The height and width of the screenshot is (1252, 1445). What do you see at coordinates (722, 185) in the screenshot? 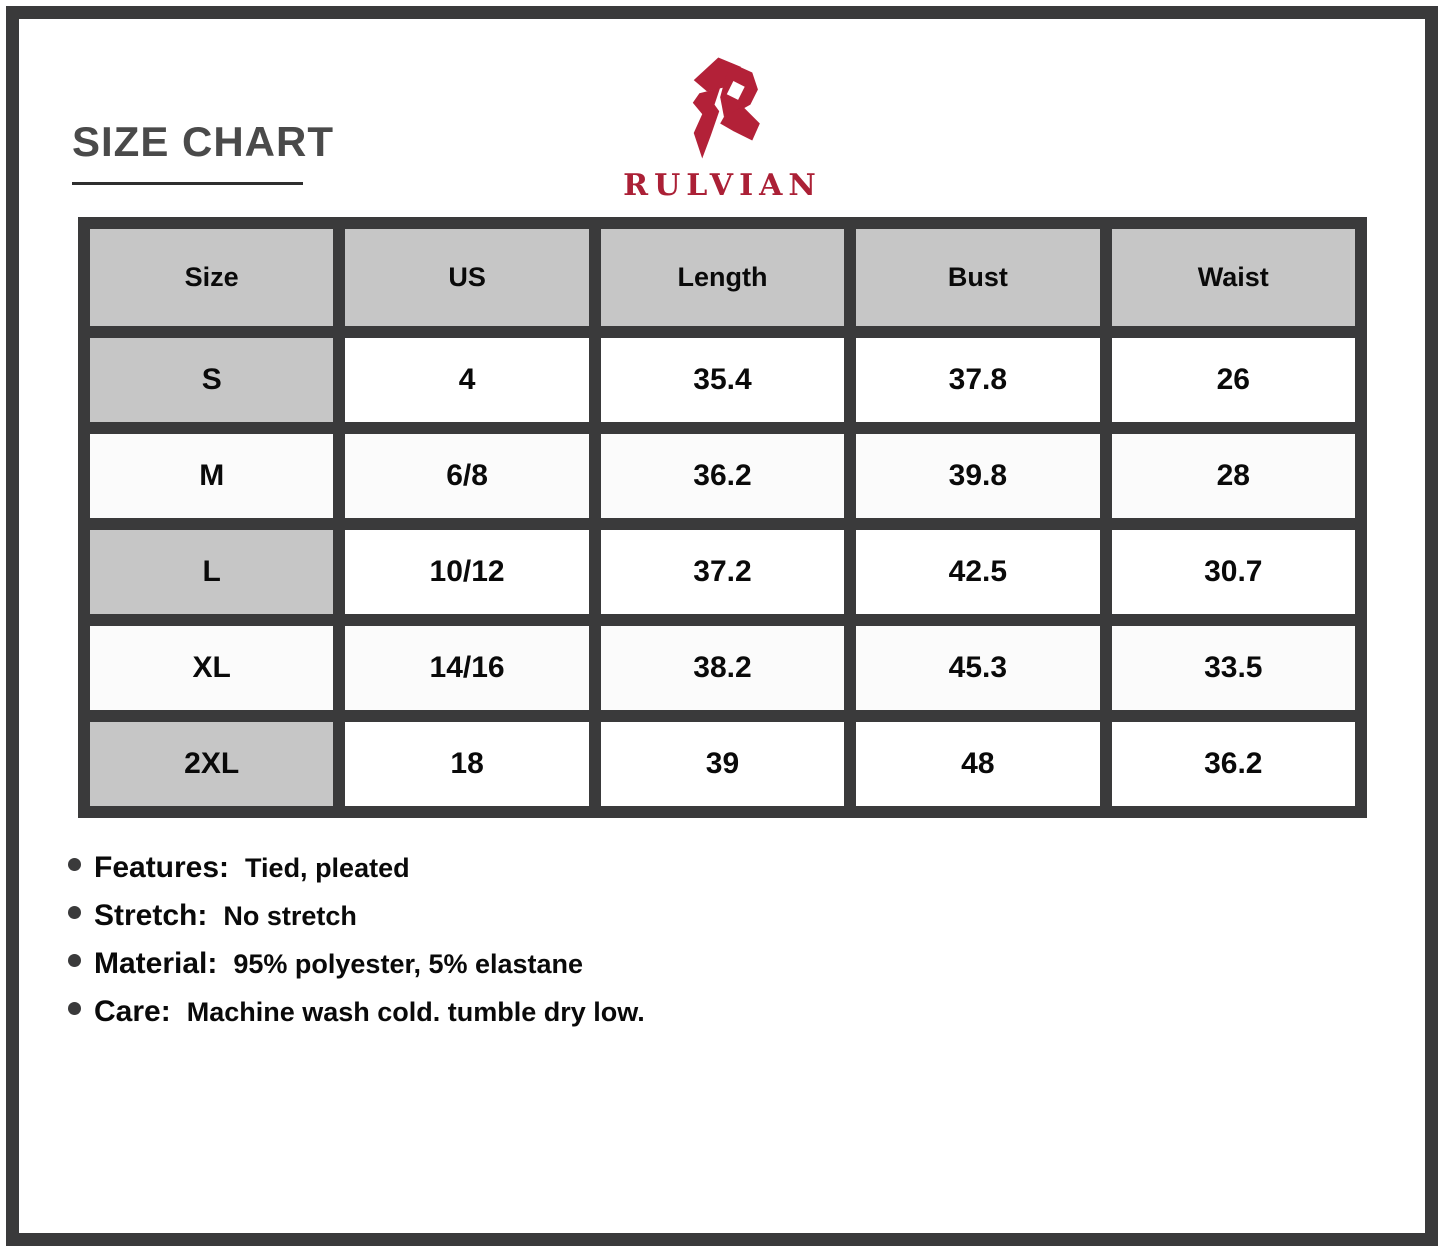
I see `brand-name: RULVIAN` at bounding box center [722, 185].